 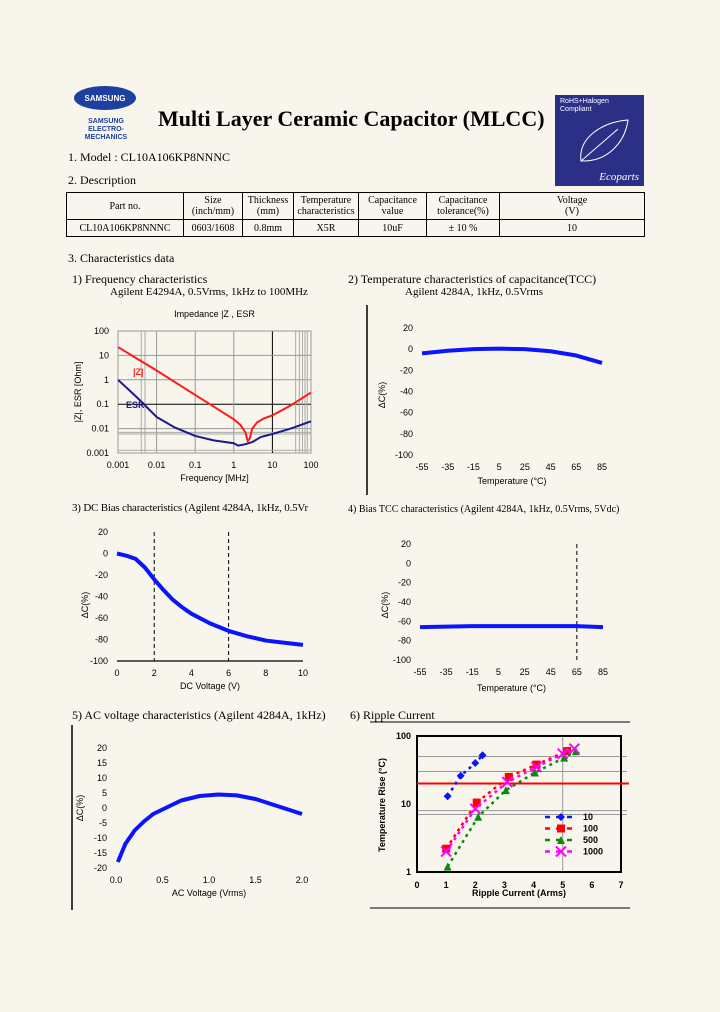 I want to click on x-tick-label: 2.0, so click(x=302, y=880).